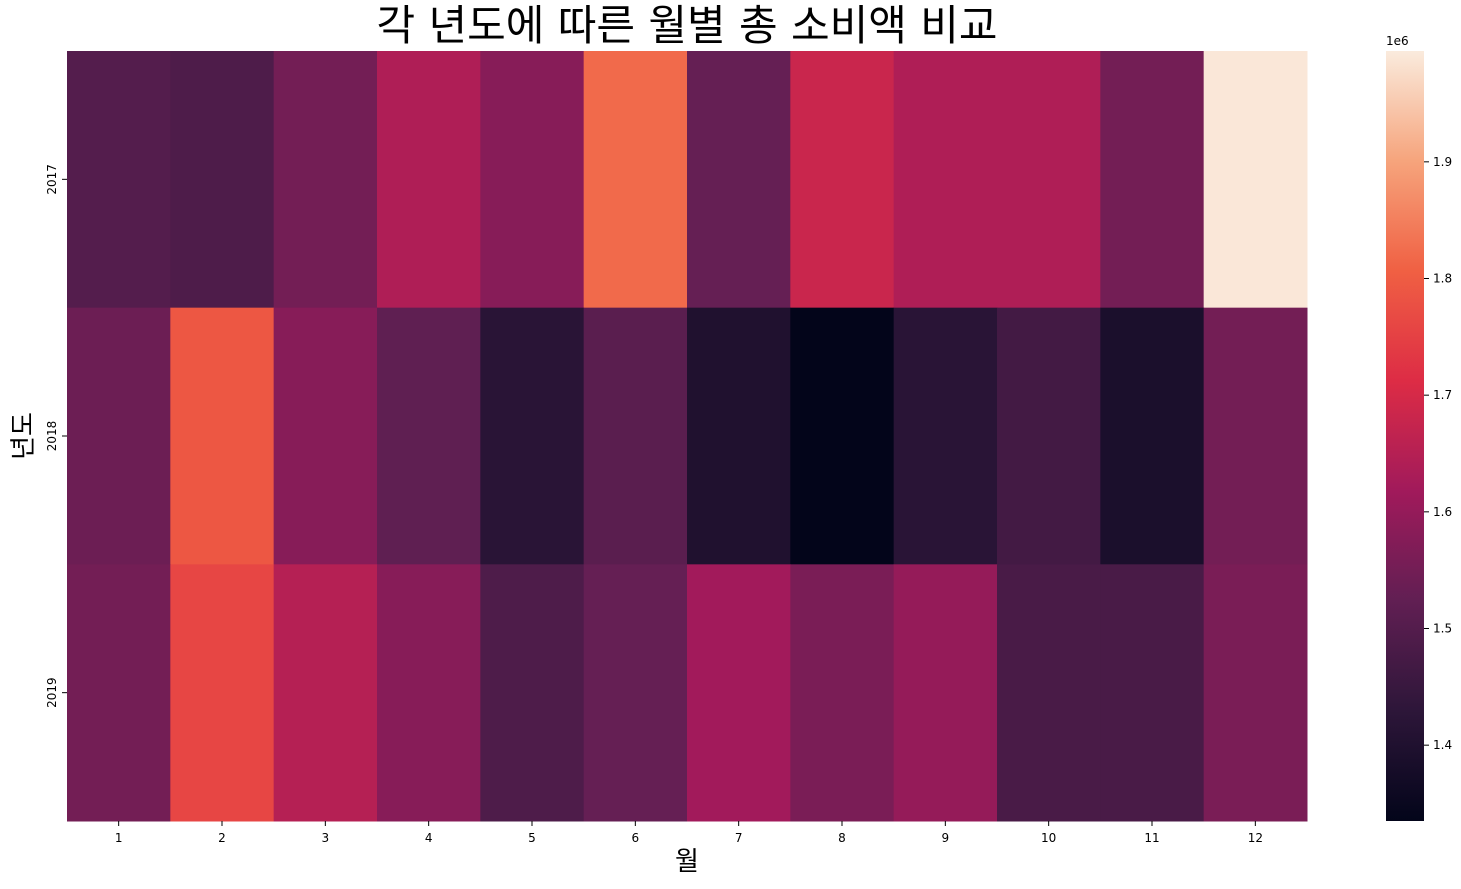 The width and height of the screenshot is (1461, 889). Describe the element at coordinates (1438, 453) in the screenshot. I see `colorbar-ticks: 1.4 1.5 1.6 1.7 1.8 1.9` at that location.